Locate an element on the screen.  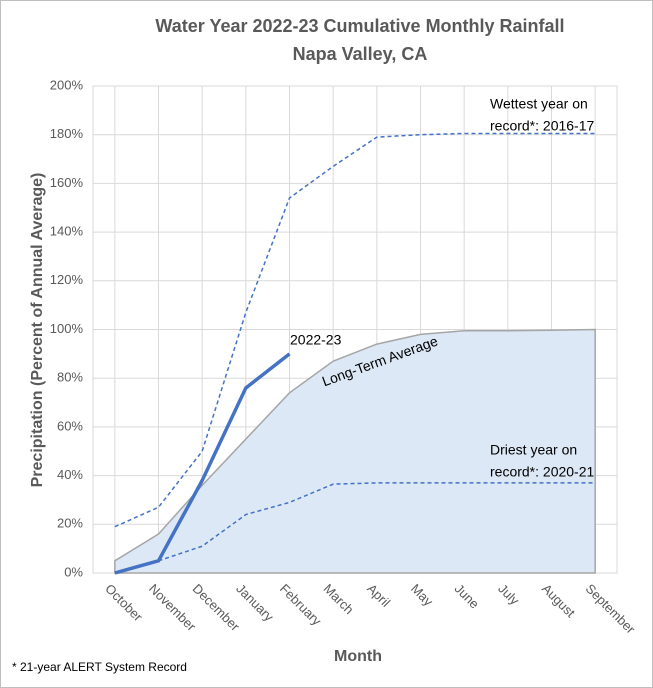
y-tick-label: 160% is located at coordinates (67, 182).